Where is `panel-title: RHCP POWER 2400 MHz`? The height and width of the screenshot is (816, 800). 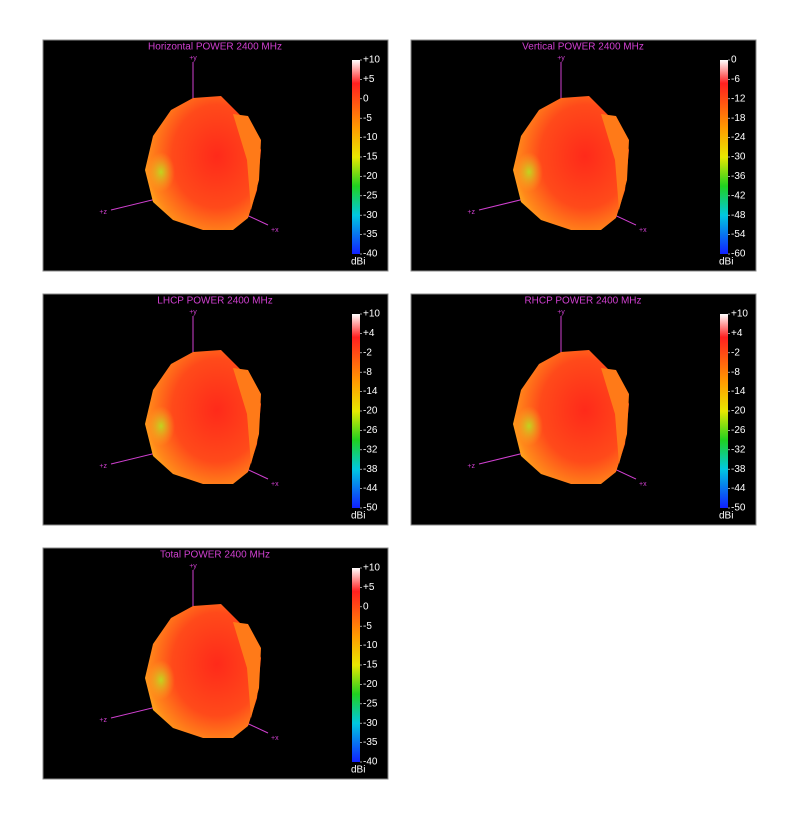
panel-title: RHCP POWER 2400 MHz is located at coordinates (582, 301).